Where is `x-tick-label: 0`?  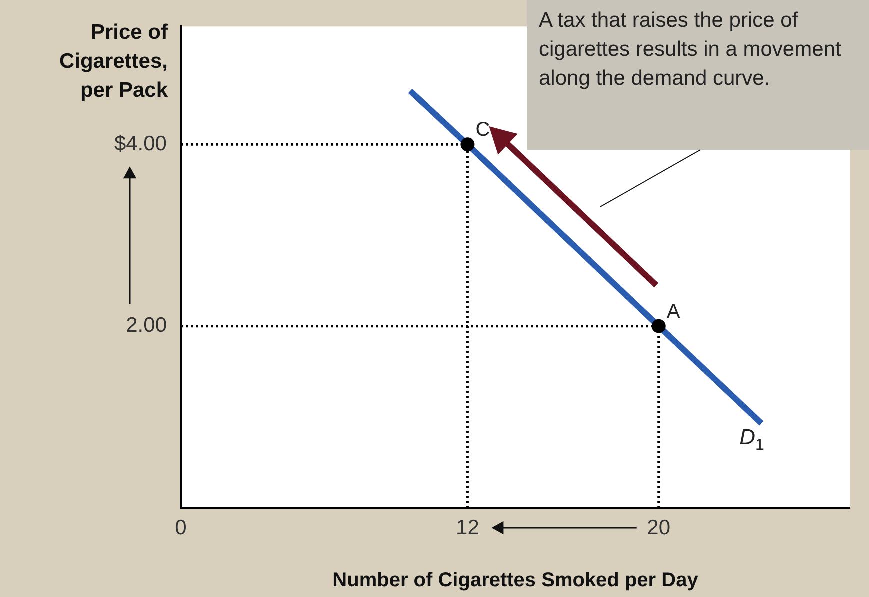
x-tick-label: 0 is located at coordinates (181, 528).